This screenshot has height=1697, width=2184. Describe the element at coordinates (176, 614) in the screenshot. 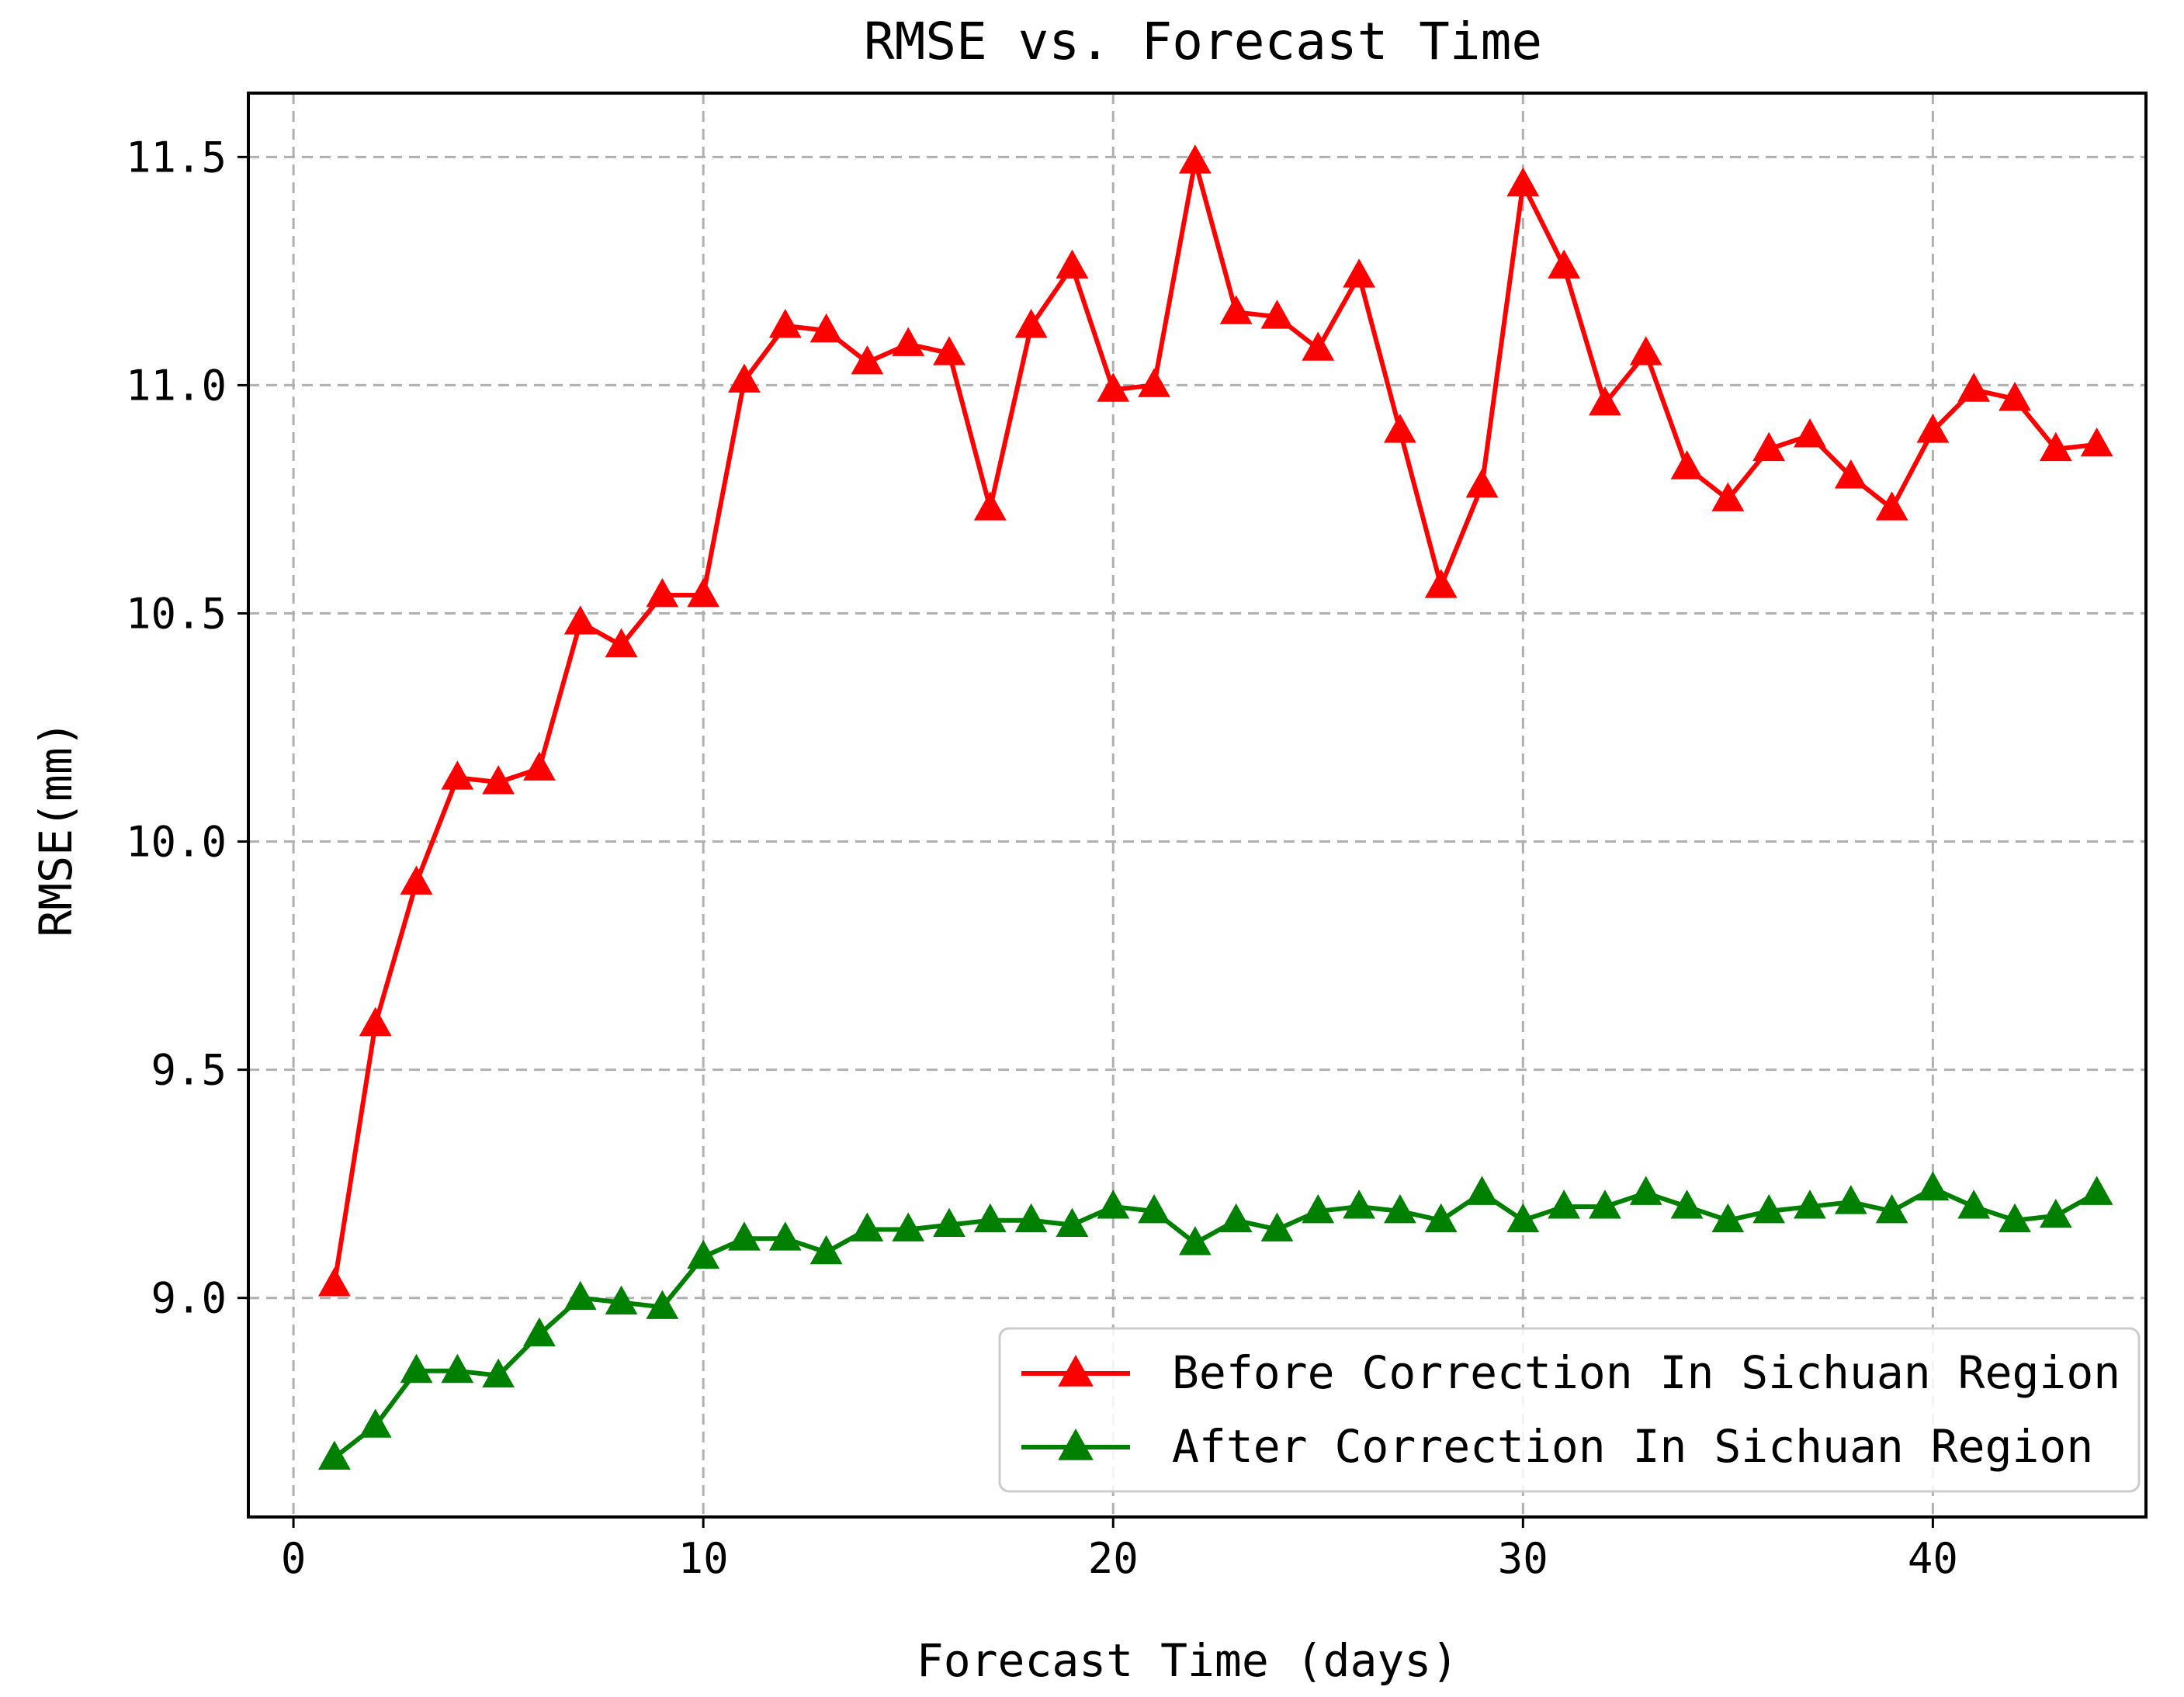

I see `y-tick-label: 10.5` at that location.